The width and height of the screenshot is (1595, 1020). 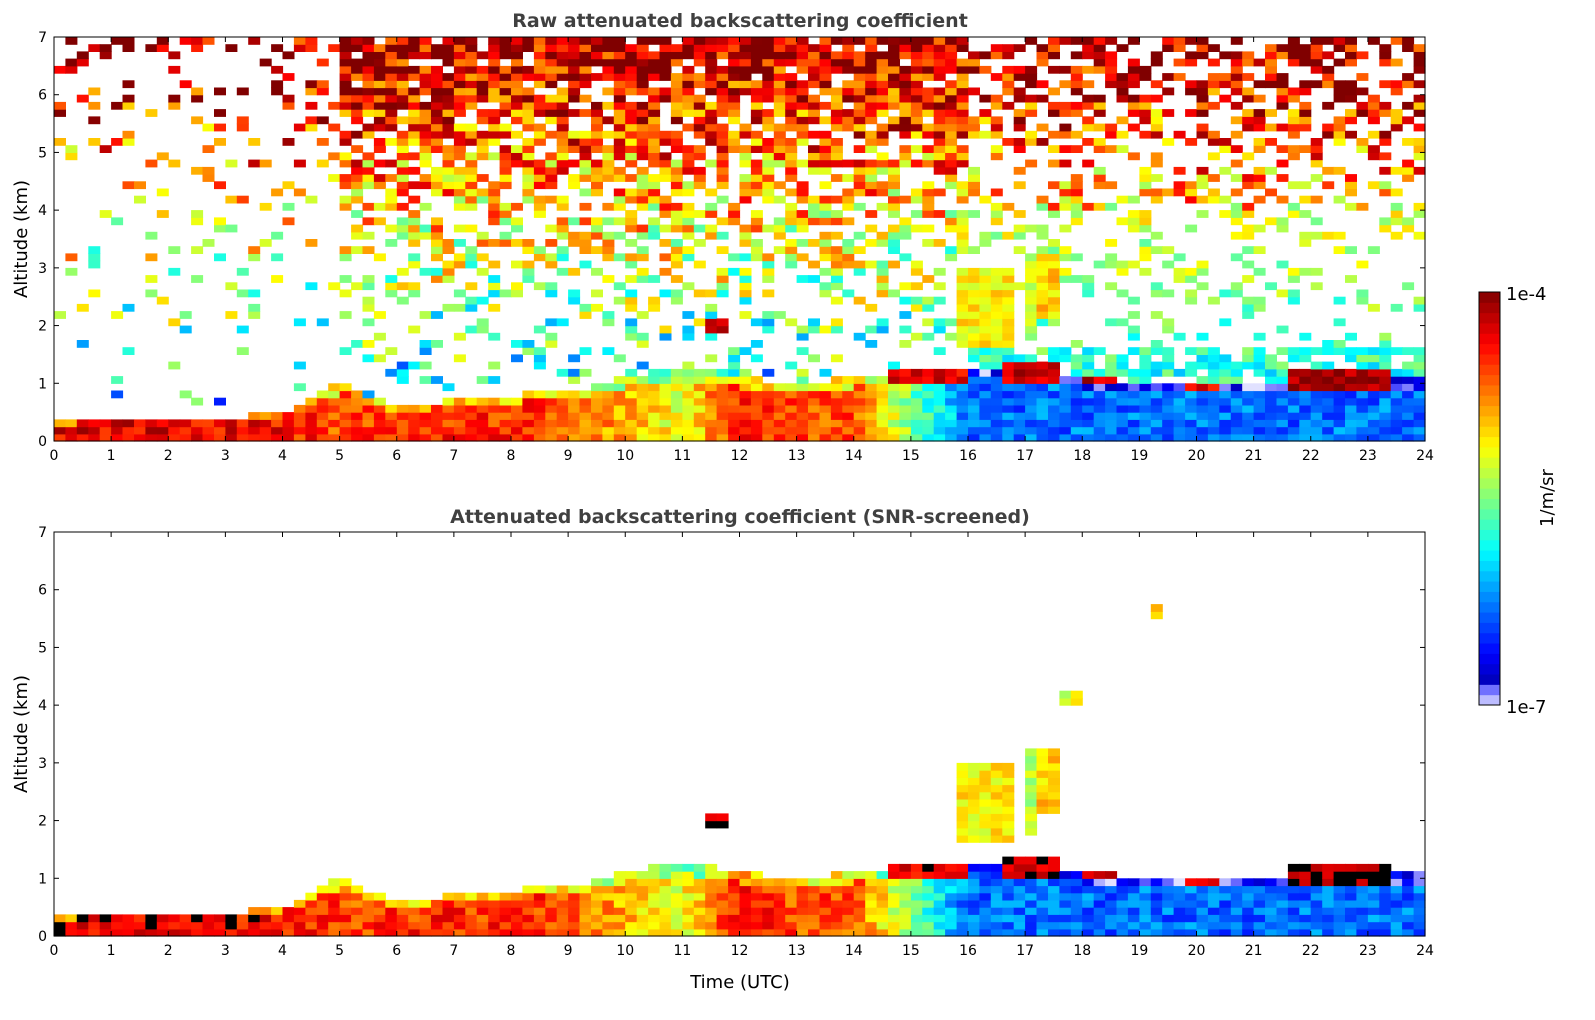 What do you see at coordinates (511, 456) in the screenshot?
I see `x-tick-label: 8` at bounding box center [511, 456].